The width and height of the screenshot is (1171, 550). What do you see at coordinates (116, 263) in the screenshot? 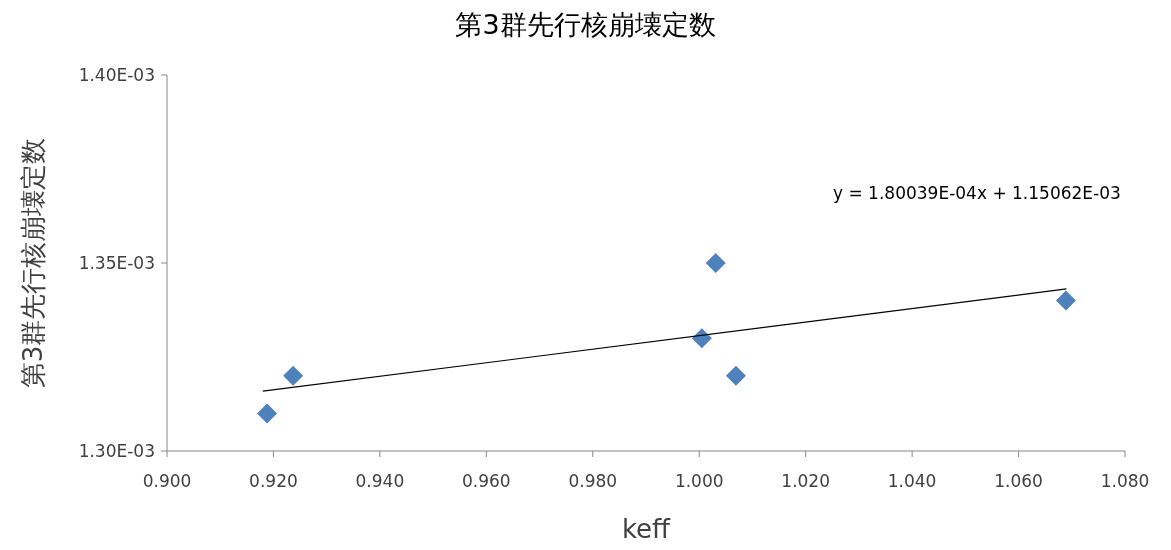
I see `y-tick-label: 1.35E-03` at bounding box center [116, 263].